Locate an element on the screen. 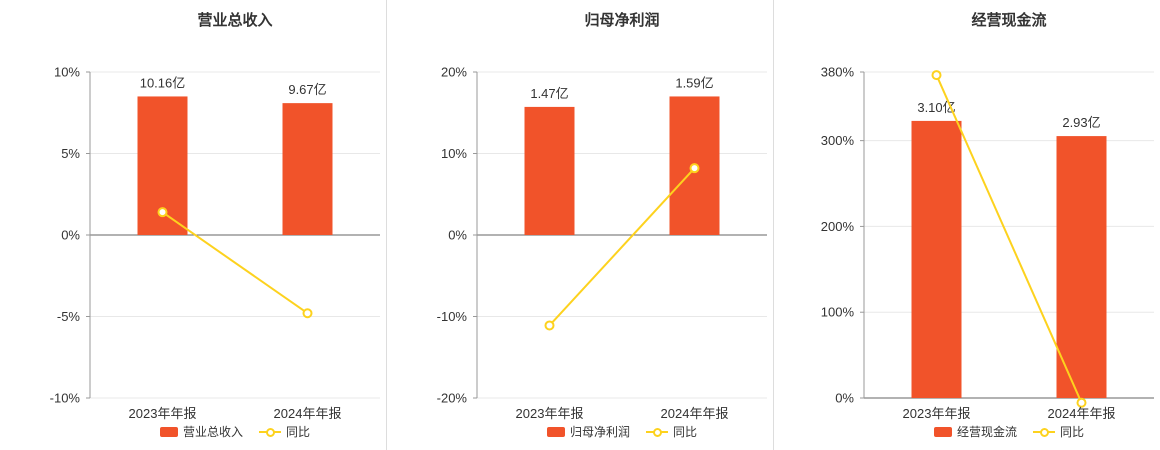 The width and height of the screenshot is (1160, 450). bar-value-label: 10.16亿 is located at coordinates (163, 82).